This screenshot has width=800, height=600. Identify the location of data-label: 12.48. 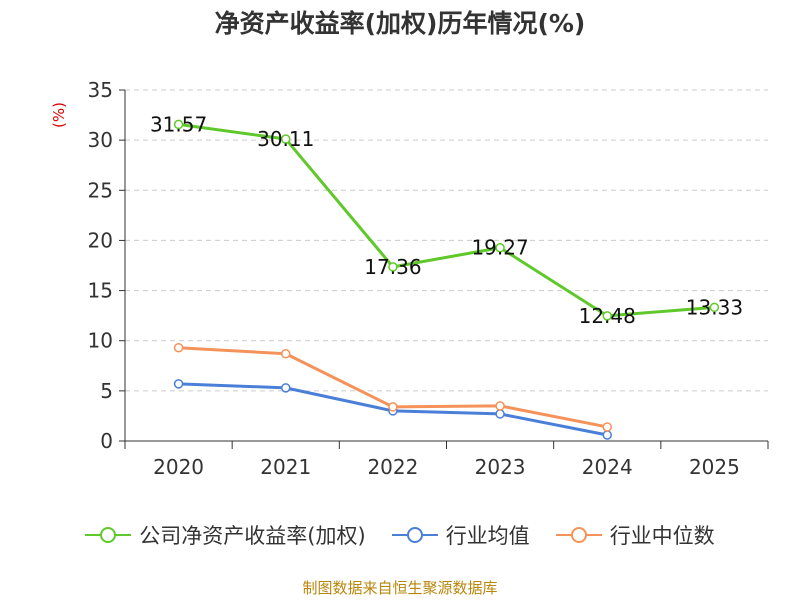
(607, 316).